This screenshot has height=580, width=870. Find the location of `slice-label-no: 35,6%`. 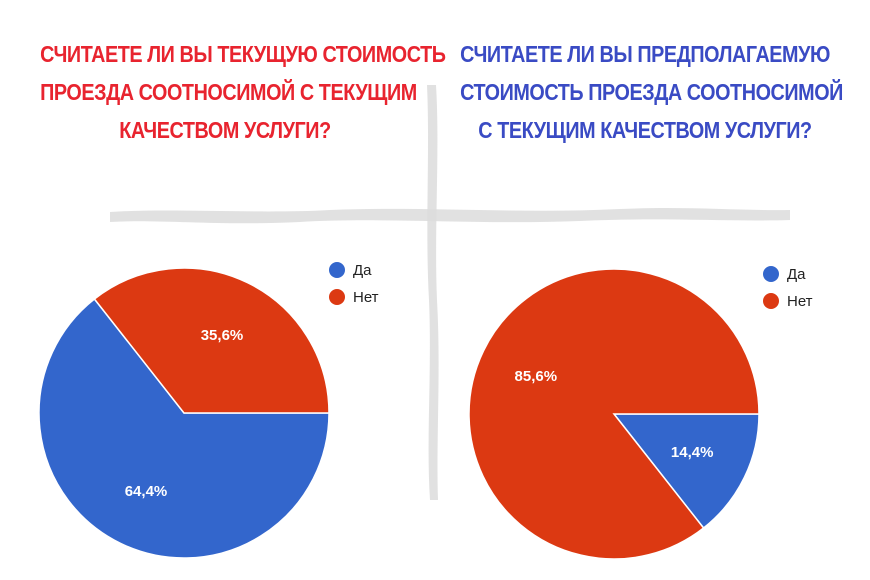

slice-label-no: 35,6% is located at coordinates (222, 335).